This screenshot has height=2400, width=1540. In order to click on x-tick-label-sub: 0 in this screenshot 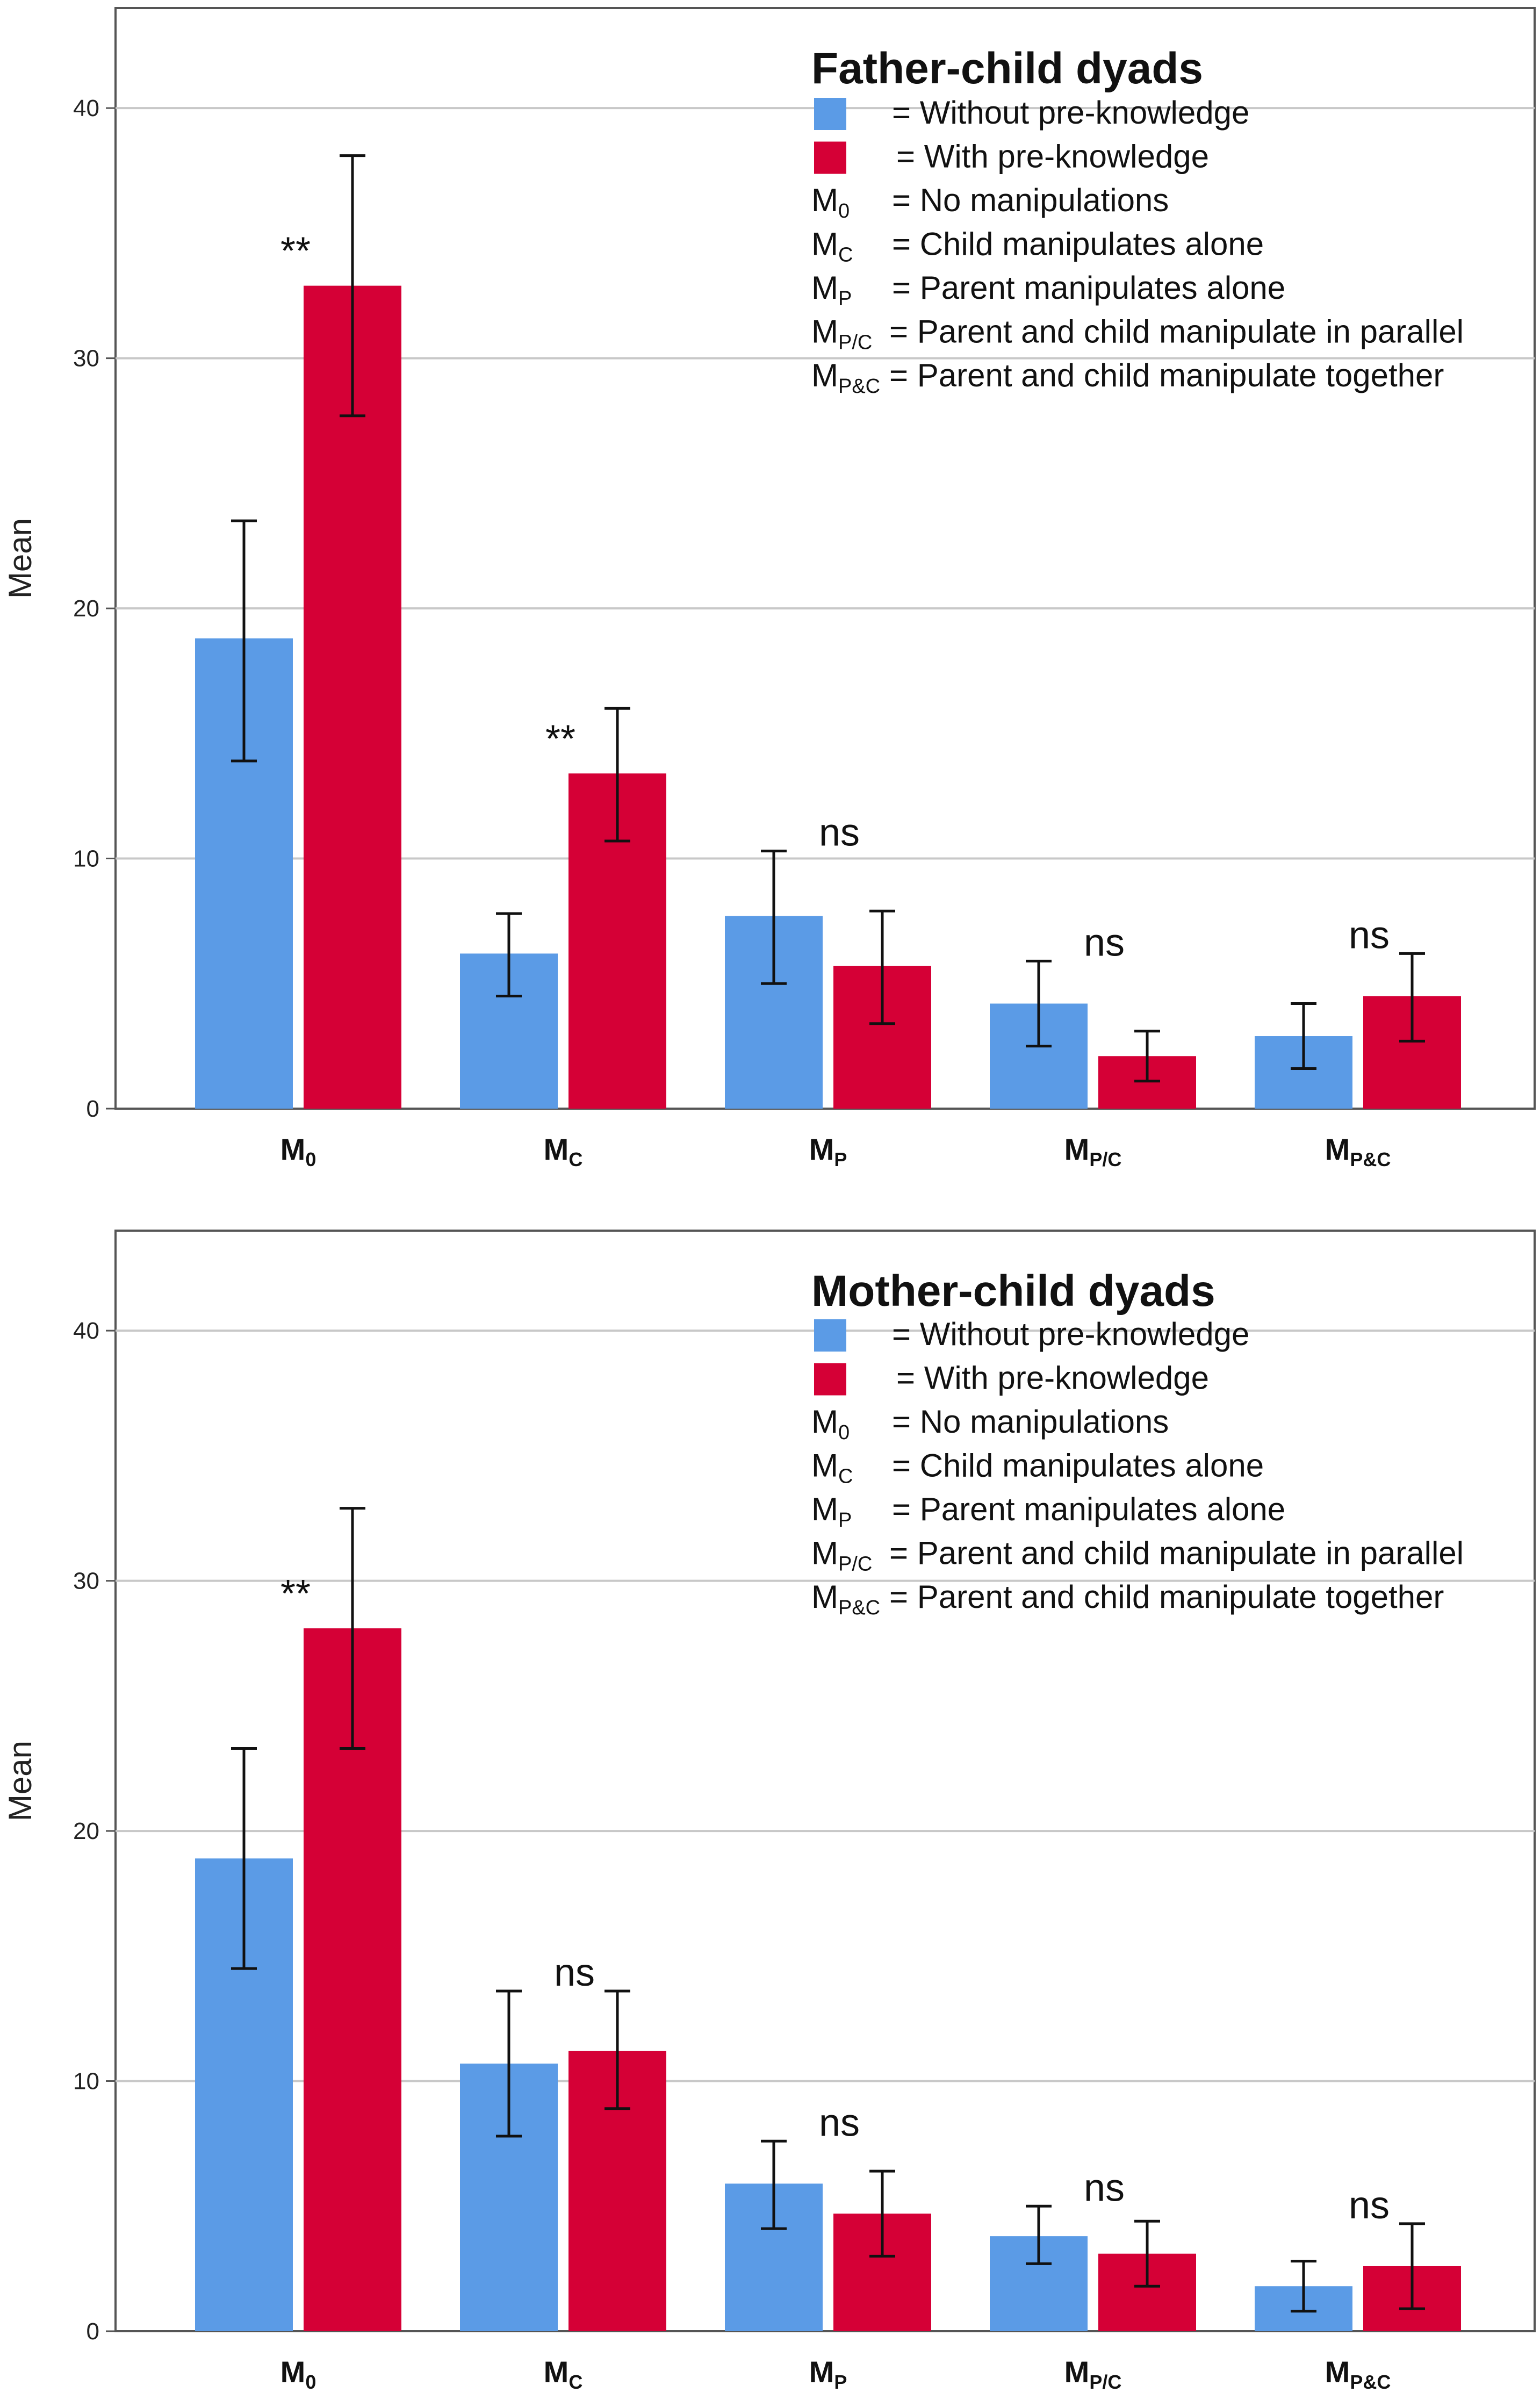, I will do `click(311, 2382)`.